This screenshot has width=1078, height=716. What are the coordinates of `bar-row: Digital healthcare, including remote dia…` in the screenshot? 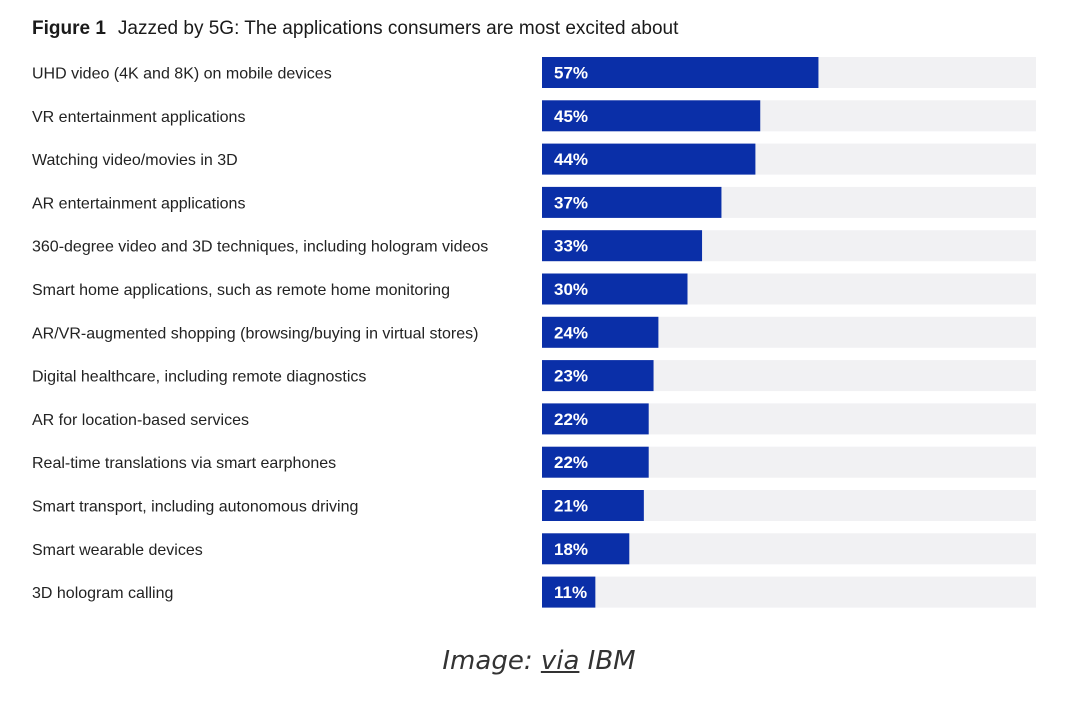 It's located at (534, 376).